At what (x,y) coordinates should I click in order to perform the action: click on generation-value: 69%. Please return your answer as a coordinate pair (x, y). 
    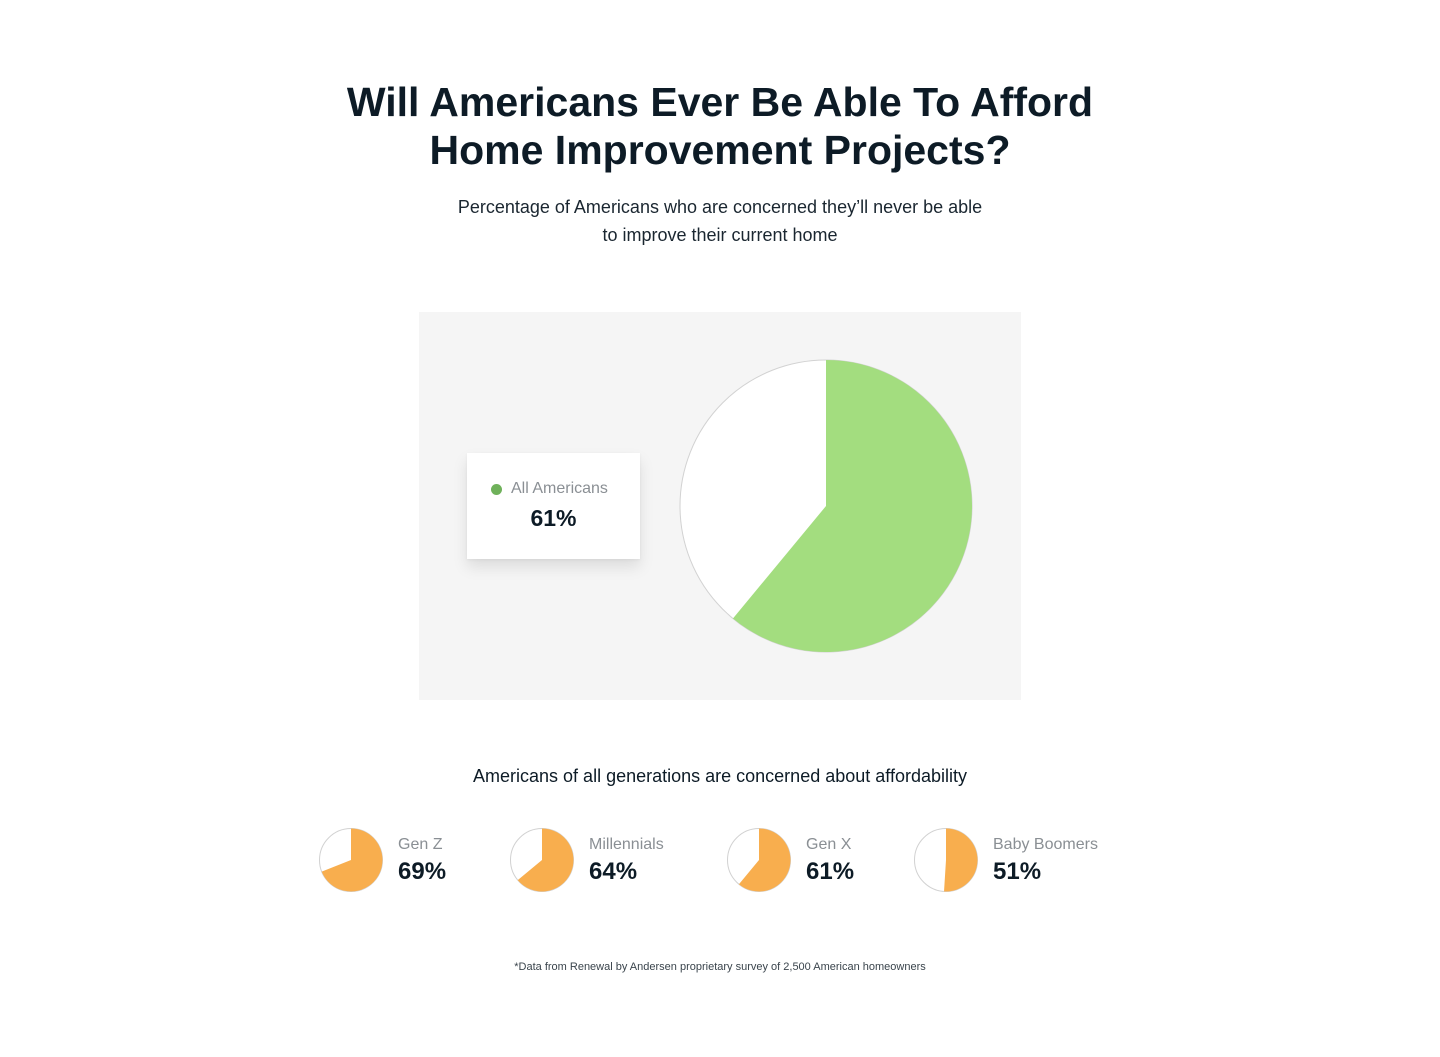
    Looking at the image, I should click on (422, 871).